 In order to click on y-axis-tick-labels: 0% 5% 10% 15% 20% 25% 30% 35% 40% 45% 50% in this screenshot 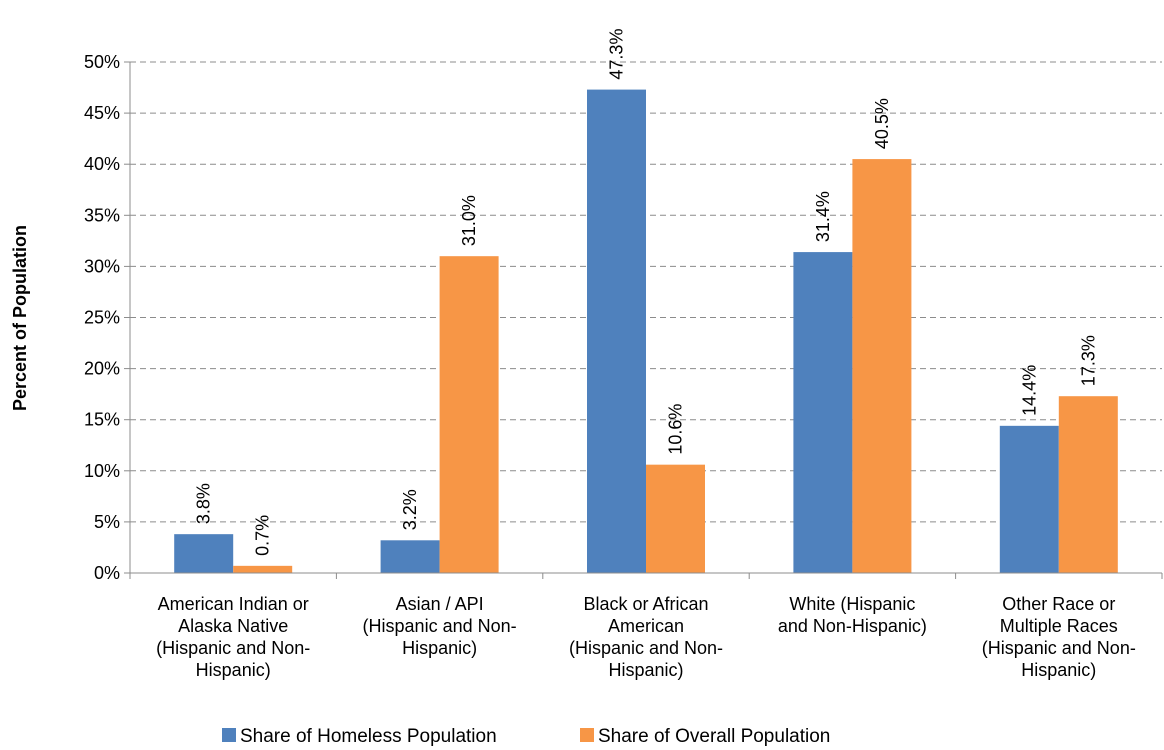, I will do `click(102, 317)`.